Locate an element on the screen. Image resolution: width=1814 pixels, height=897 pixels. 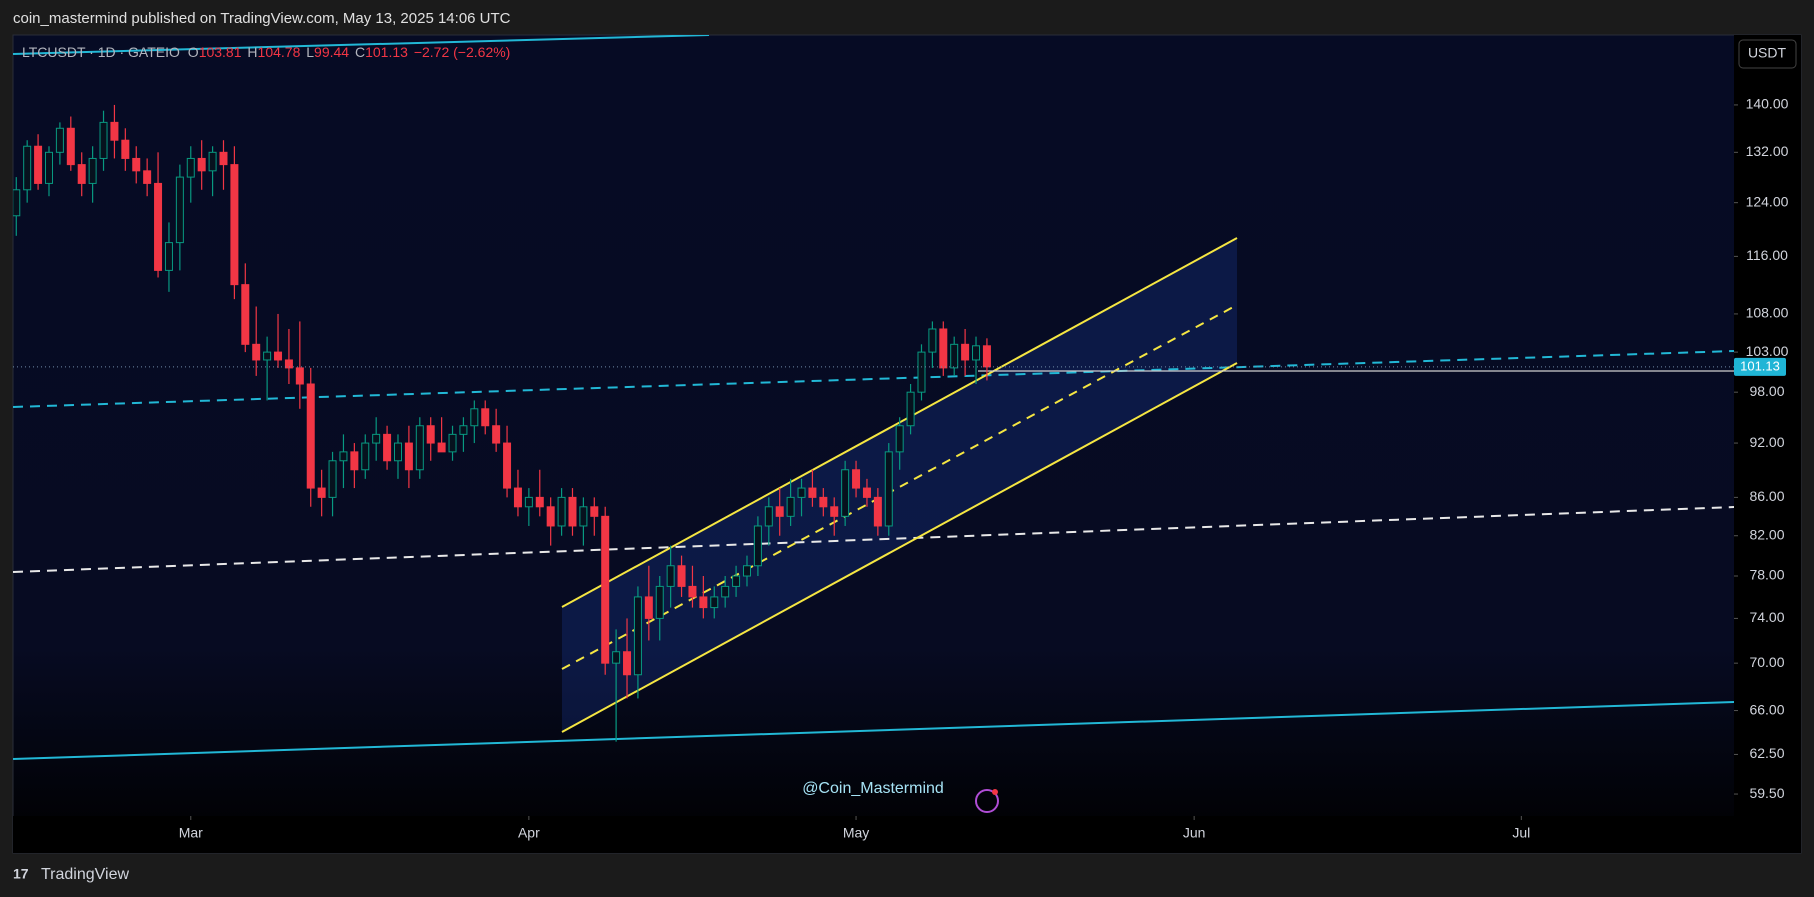
ohlc-value: 104.78 is located at coordinates (279, 52).